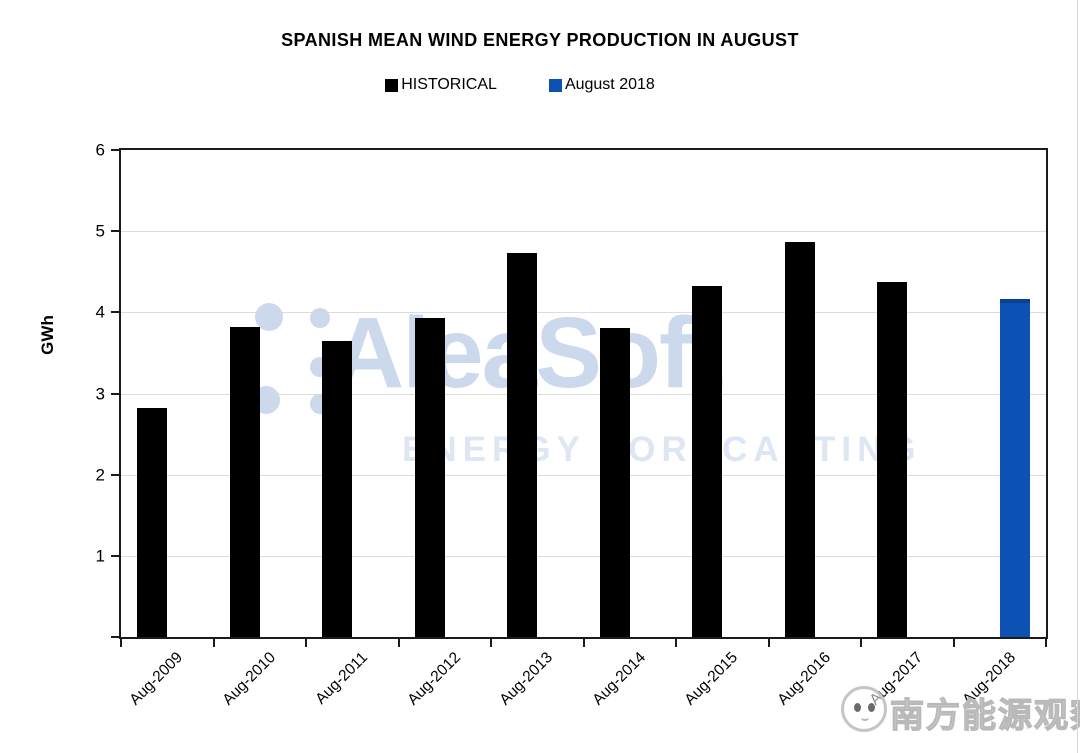  I want to click on bar-Aug-2012, so click(429, 477).